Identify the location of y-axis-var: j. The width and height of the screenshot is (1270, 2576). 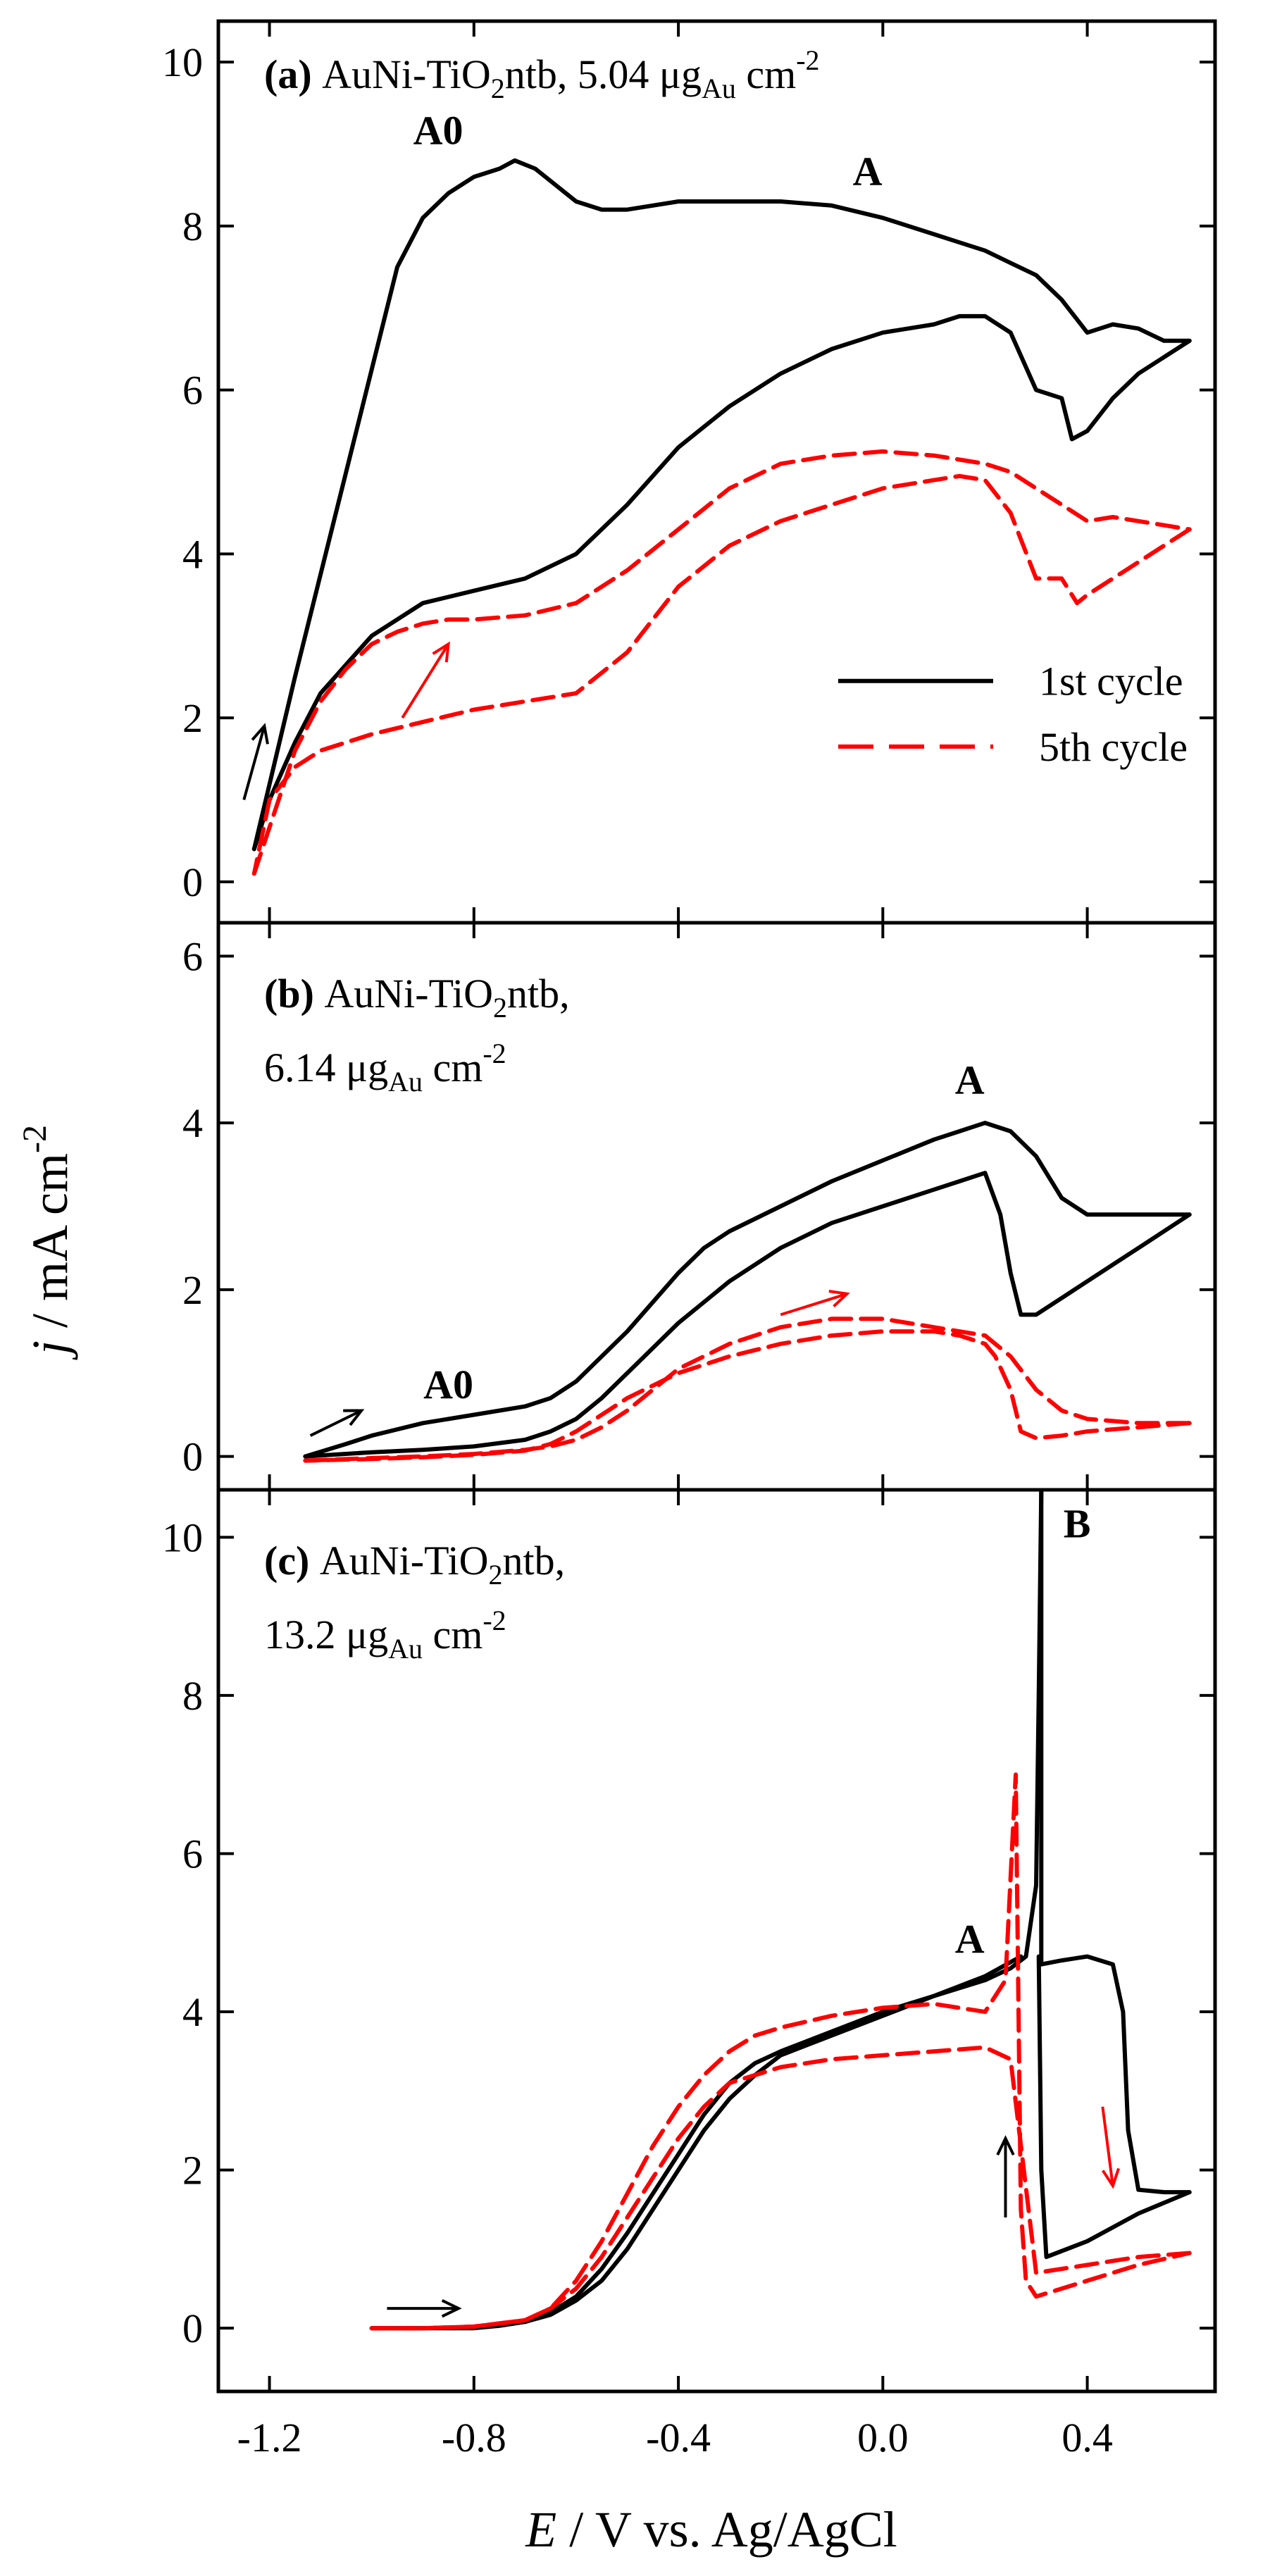
(50, 1350).